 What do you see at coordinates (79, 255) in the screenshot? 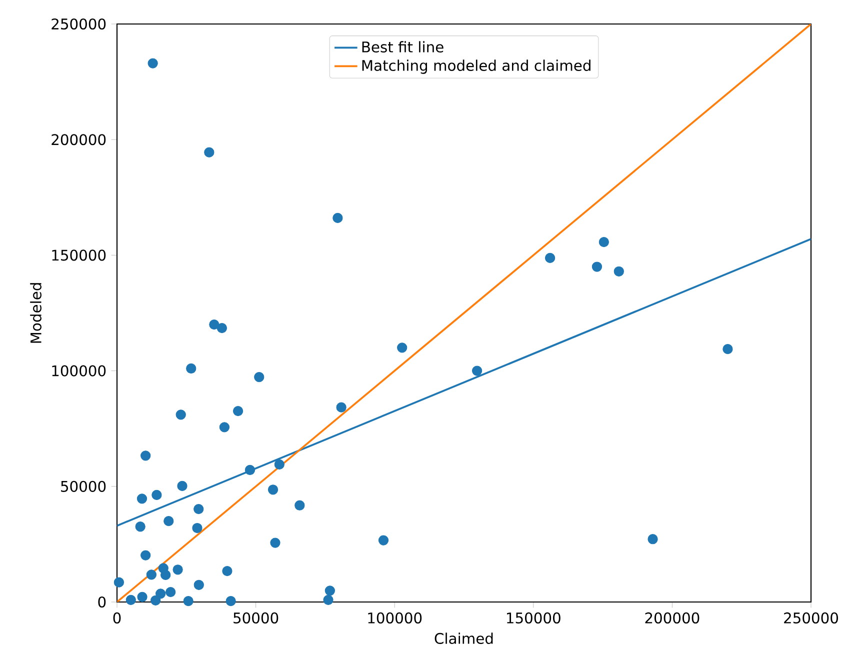
I see `y-tick-label: 150000` at bounding box center [79, 255].